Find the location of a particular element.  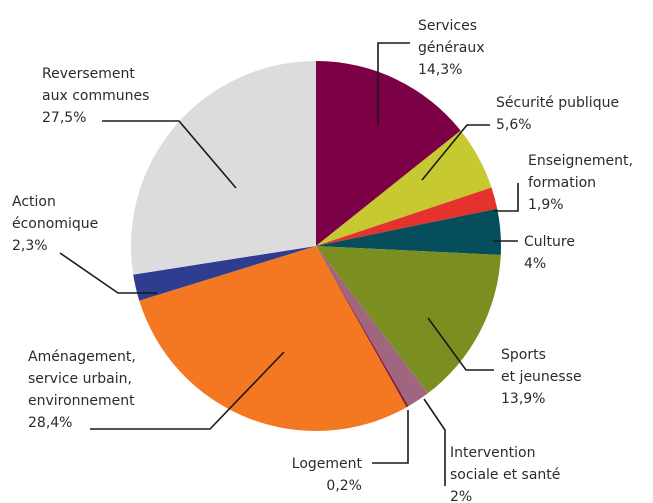

slice-reversement-aux-communes is located at coordinates (223, 168).